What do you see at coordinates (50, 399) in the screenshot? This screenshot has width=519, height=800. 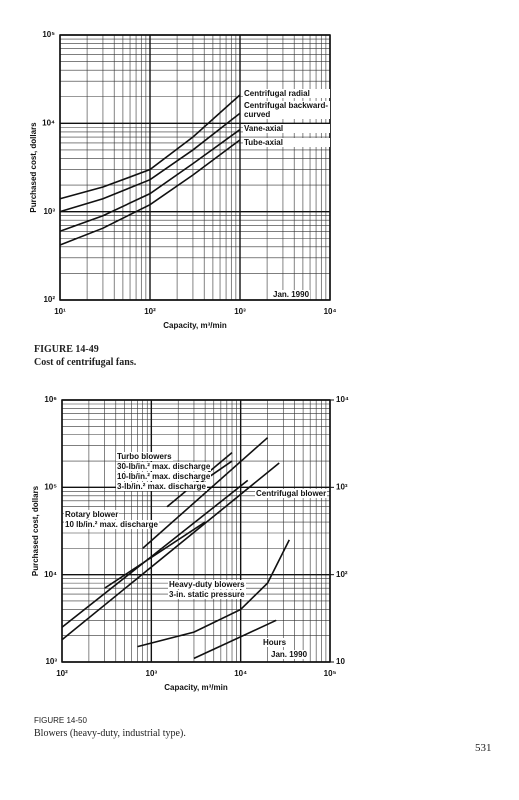 I see `y-tick-label: 10⁶` at bounding box center [50, 399].